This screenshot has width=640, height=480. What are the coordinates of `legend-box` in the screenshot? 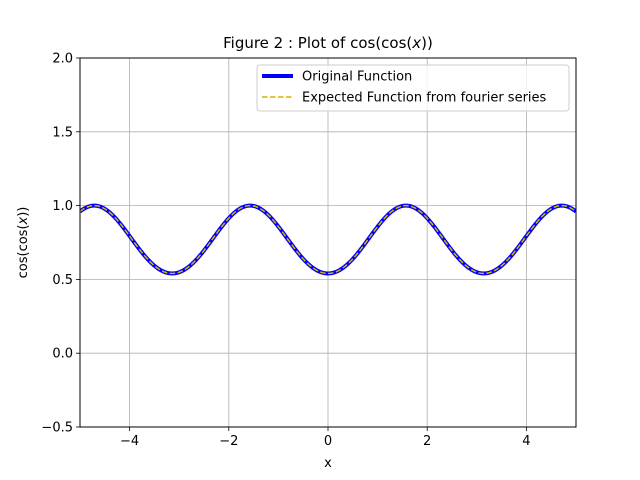 It's located at (413, 88).